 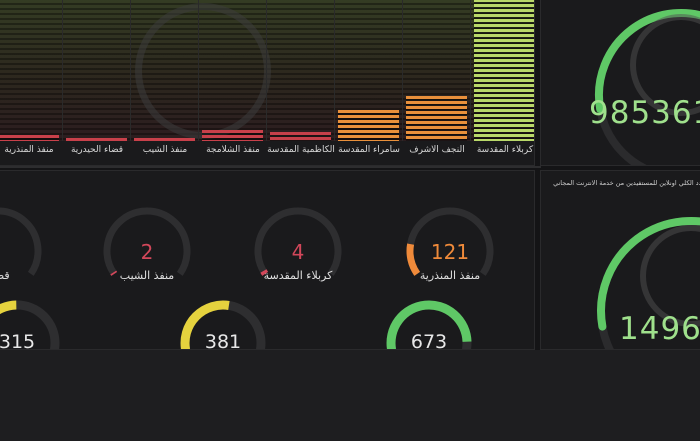 I want to click on online-users-gauge, so click(x=648, y=283).